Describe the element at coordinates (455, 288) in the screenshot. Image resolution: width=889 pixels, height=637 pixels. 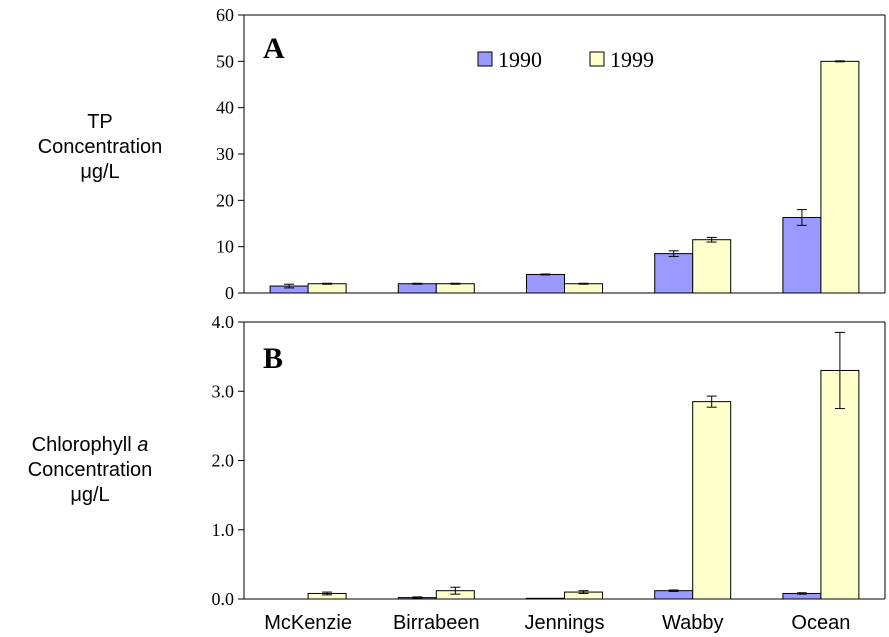
I see `panel-0-bar-1999-Birrabeen` at that location.